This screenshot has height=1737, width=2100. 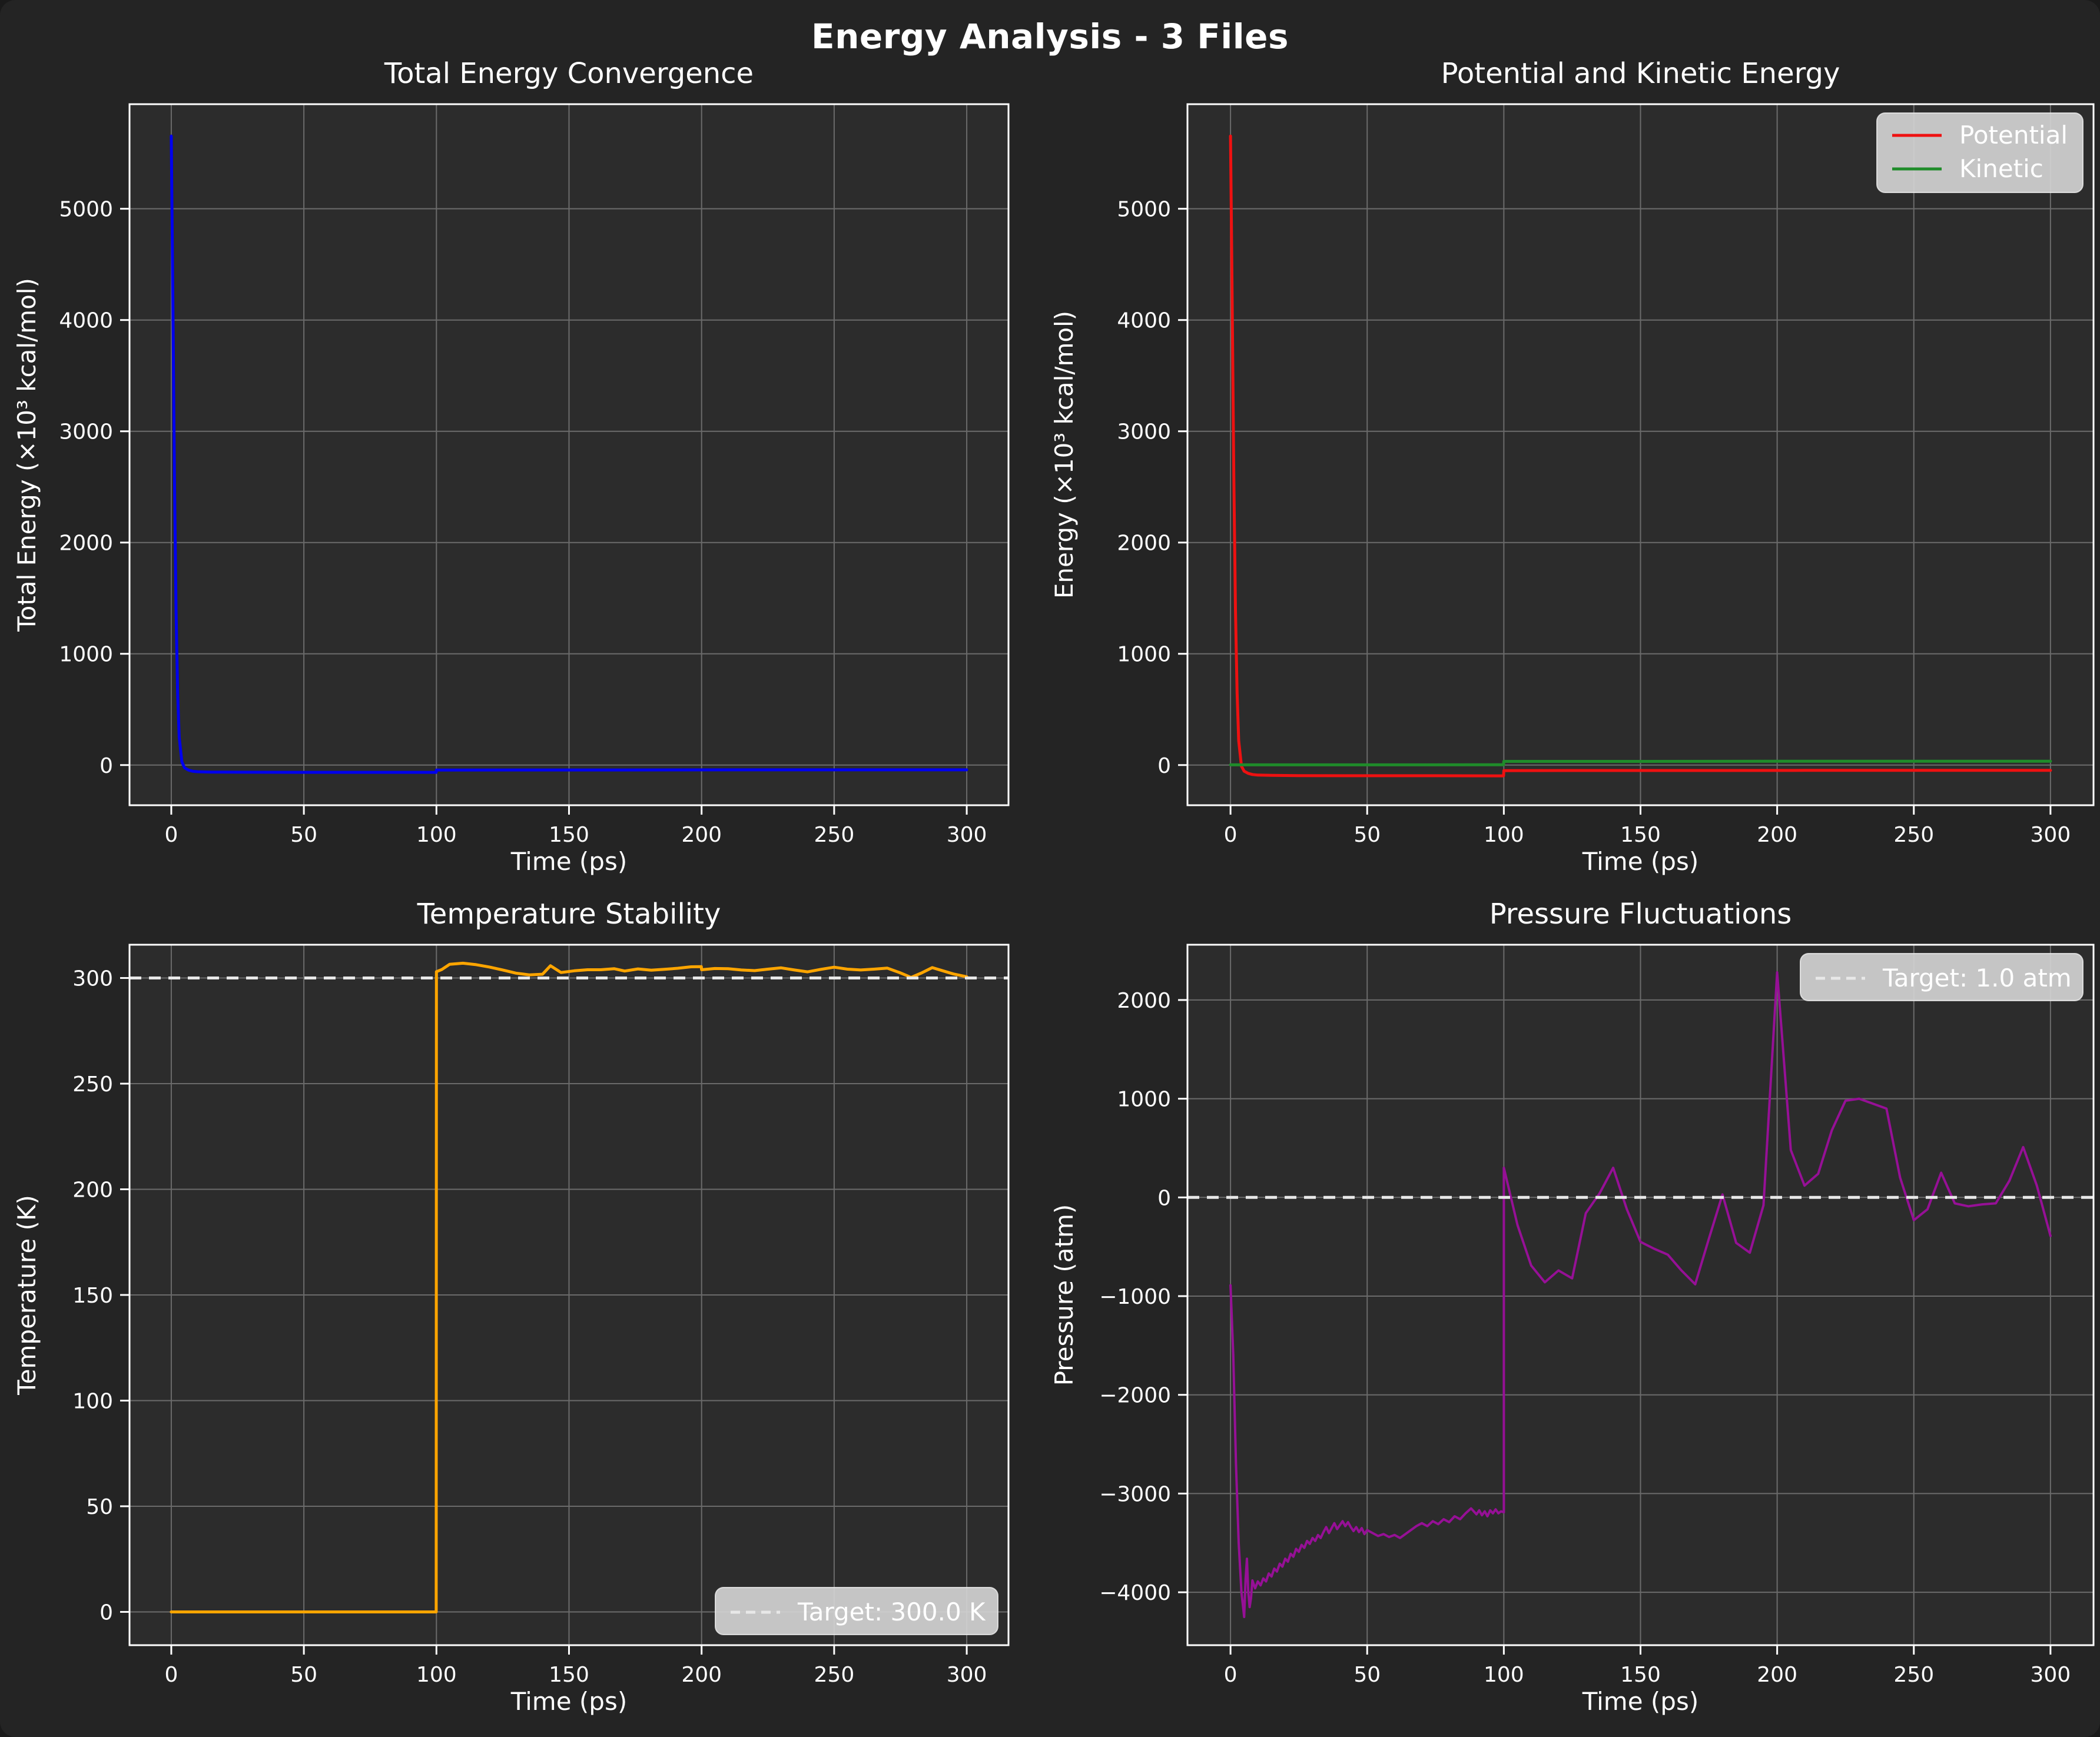 I want to click on y-axis-label: Total Energy (×10³ kcal/mol), so click(x=26, y=455).